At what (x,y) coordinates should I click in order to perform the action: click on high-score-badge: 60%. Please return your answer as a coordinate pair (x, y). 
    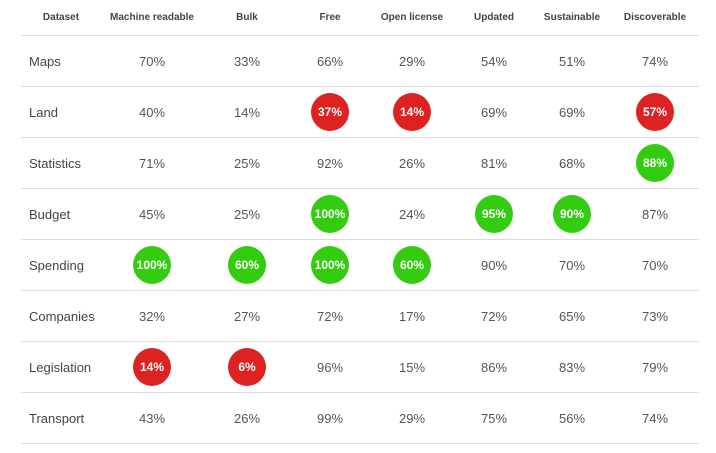
    Looking at the image, I should click on (247, 265).